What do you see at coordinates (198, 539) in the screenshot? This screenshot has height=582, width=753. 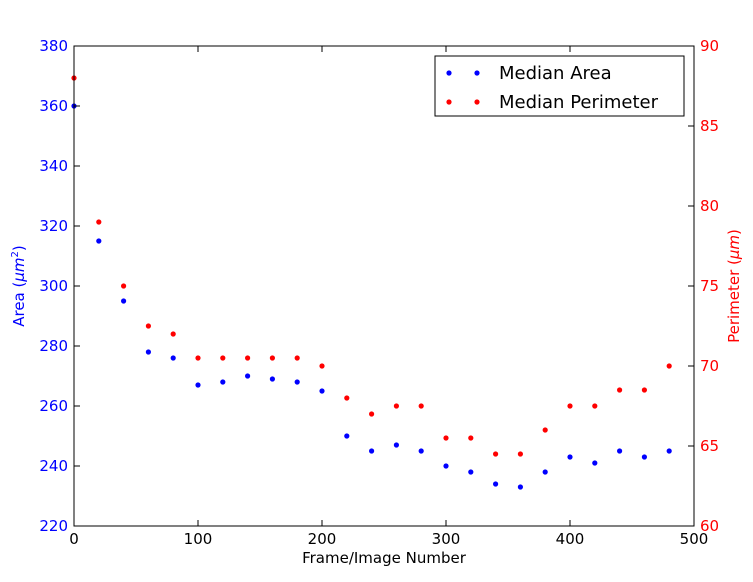 I see `x-tick-label: 100` at bounding box center [198, 539].